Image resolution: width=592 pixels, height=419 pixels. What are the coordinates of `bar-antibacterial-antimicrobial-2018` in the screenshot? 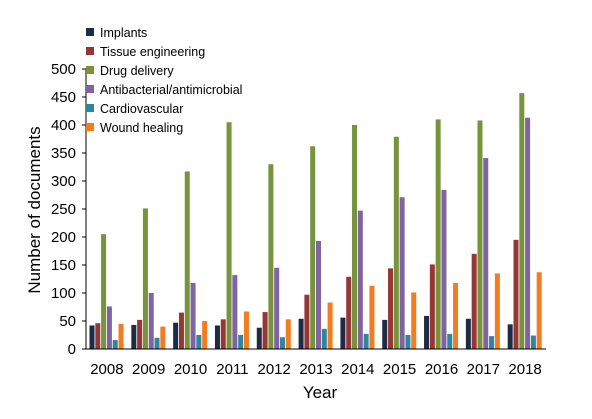 It's located at (528, 233).